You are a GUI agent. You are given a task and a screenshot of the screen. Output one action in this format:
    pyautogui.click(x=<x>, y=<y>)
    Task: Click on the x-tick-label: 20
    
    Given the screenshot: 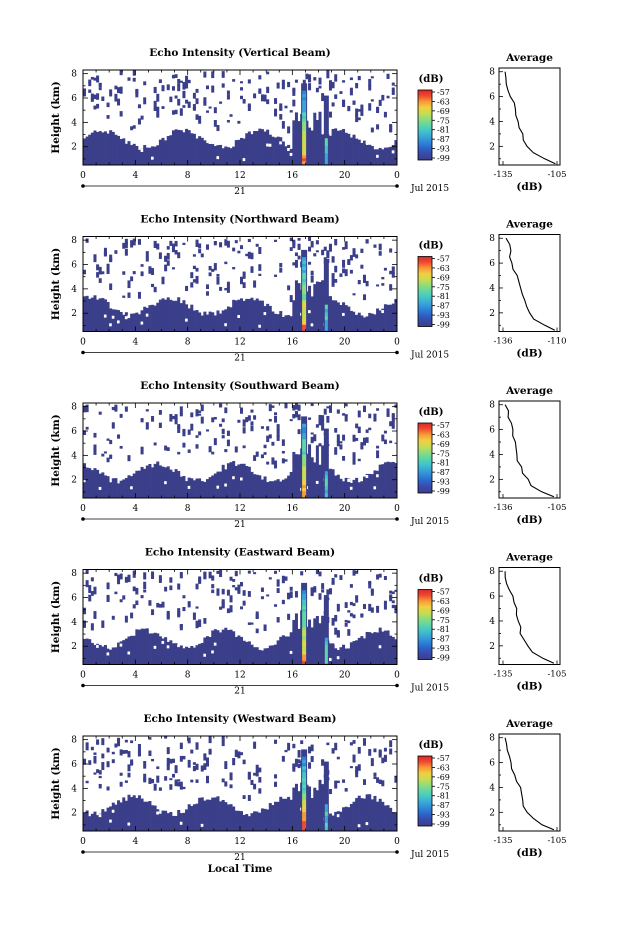 What is the action you would take?
    pyautogui.click(x=345, y=842)
    